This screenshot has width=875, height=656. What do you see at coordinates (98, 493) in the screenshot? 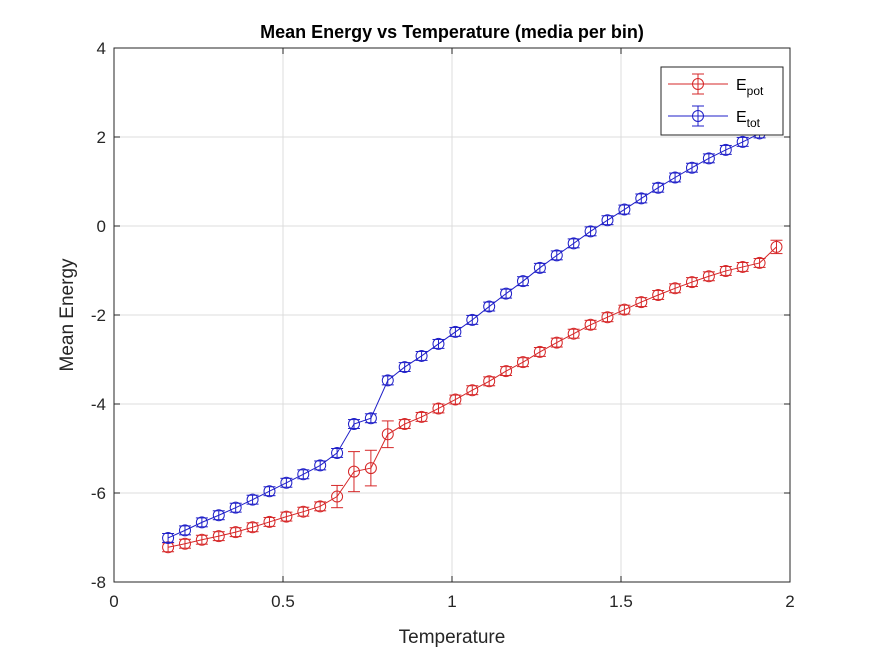
I see `y-tick-label: -6` at bounding box center [98, 493].